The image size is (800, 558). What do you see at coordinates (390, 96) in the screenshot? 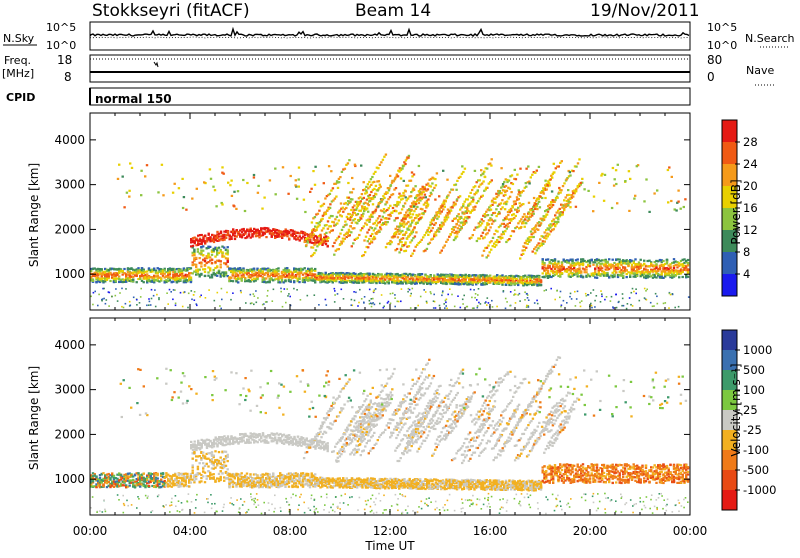
I see `cpid-frame` at bounding box center [390, 96].